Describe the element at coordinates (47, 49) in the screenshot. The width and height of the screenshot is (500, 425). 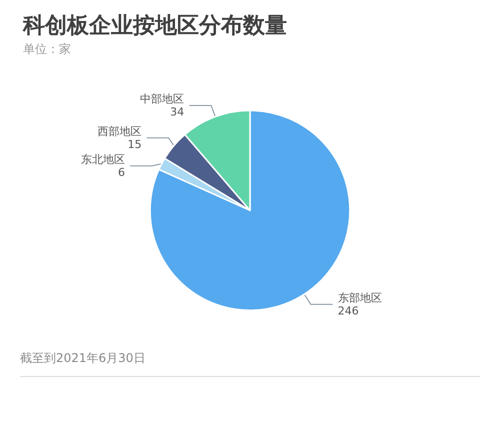
I see `chart-subtitle: 单位：家` at that location.